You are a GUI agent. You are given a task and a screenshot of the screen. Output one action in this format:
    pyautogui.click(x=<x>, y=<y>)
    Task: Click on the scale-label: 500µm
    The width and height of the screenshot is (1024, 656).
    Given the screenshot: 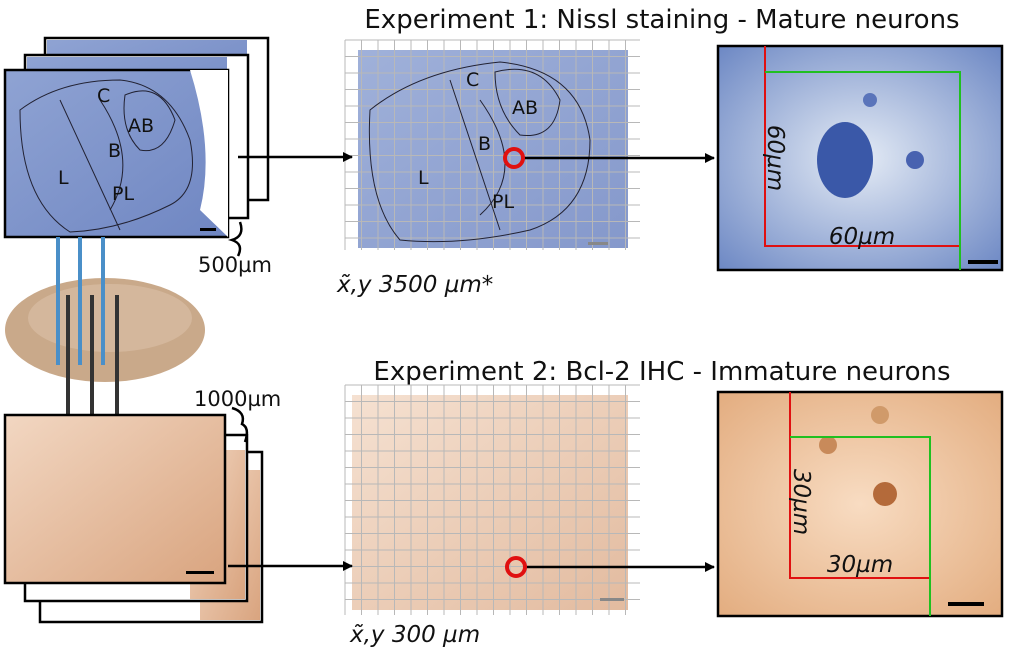 What is the action you would take?
    pyautogui.click(x=235, y=265)
    